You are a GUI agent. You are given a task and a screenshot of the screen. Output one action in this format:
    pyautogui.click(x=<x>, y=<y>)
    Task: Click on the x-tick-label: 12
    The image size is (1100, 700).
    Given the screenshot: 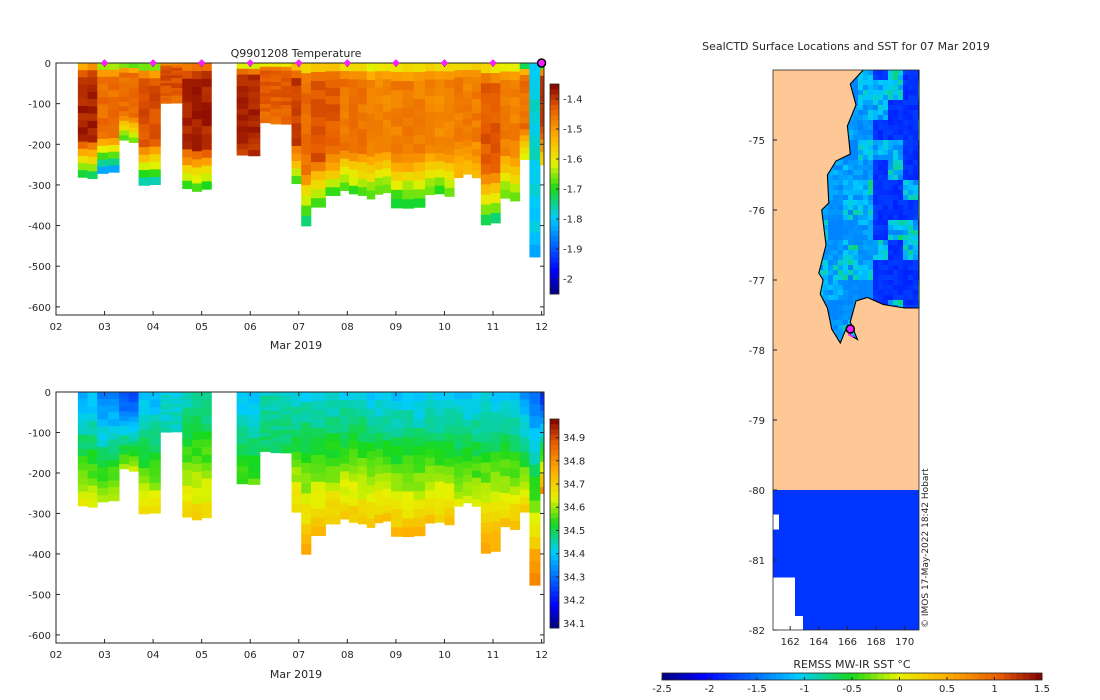 What is the action you would take?
    pyautogui.click(x=541, y=327)
    